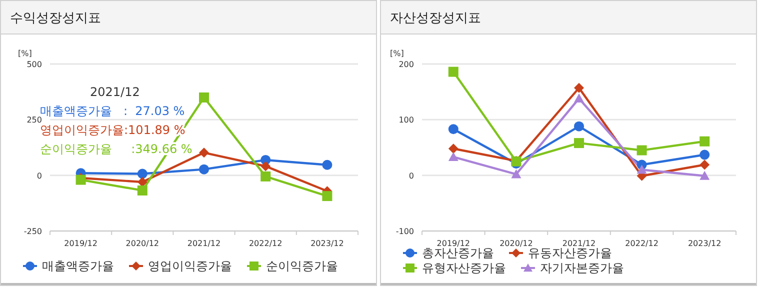  Describe the element at coordinates (464, 268) in the screenshot. I see `legend-label: 유형자산증가율` at that location.